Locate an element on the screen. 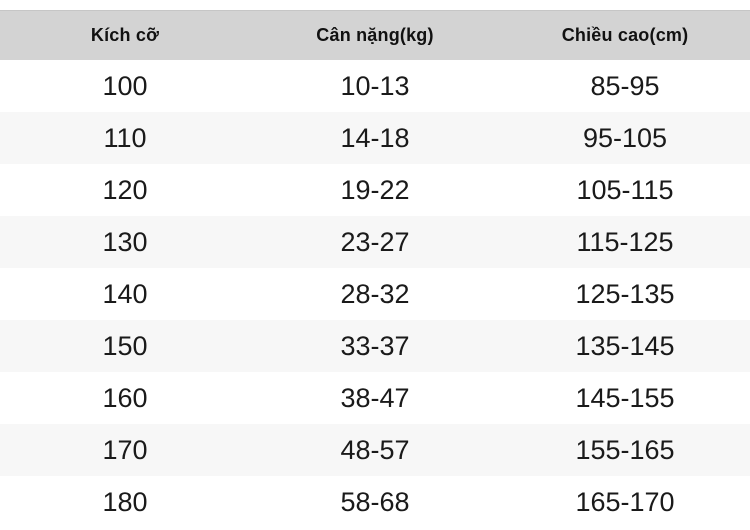 This screenshot has height=530, width=750. height-cell: 115-125 is located at coordinates (625, 241).